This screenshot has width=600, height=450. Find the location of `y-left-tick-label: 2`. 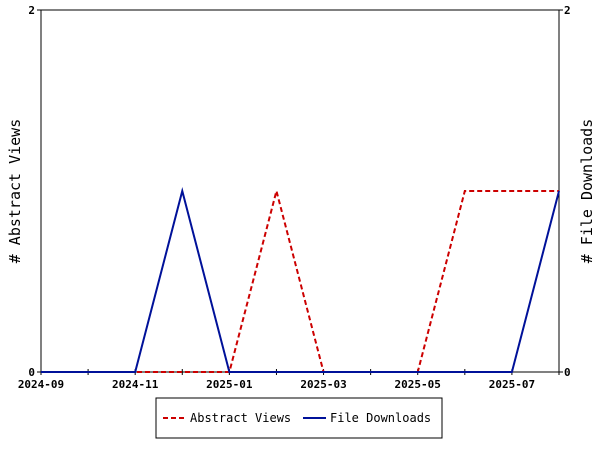

y-left-tick-label: 2 is located at coordinates (31, 10).